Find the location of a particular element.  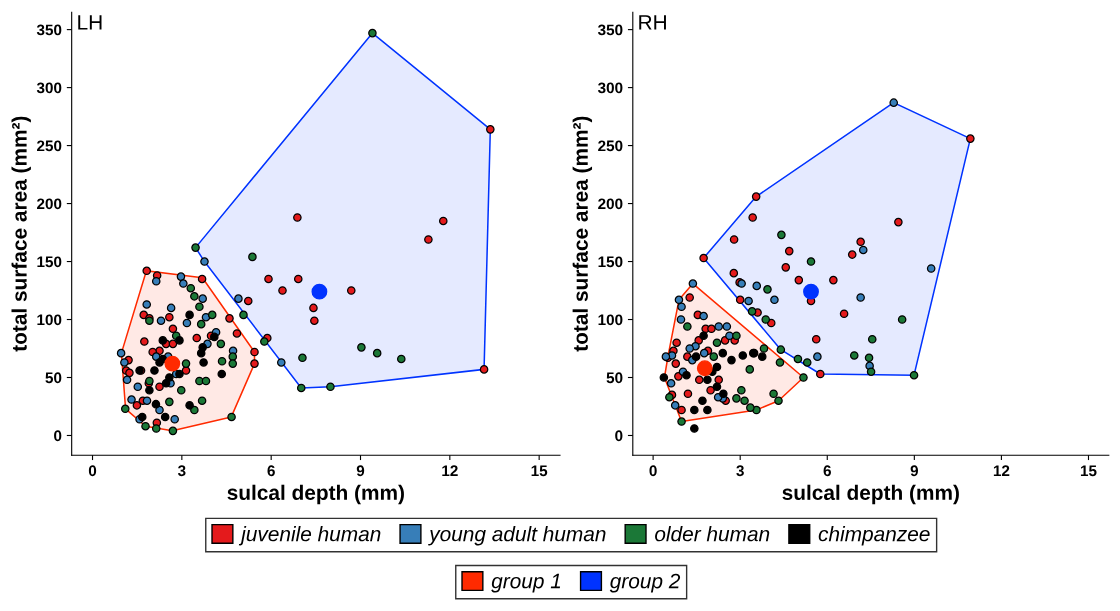

chart-title: LH is located at coordinates (90, 22).